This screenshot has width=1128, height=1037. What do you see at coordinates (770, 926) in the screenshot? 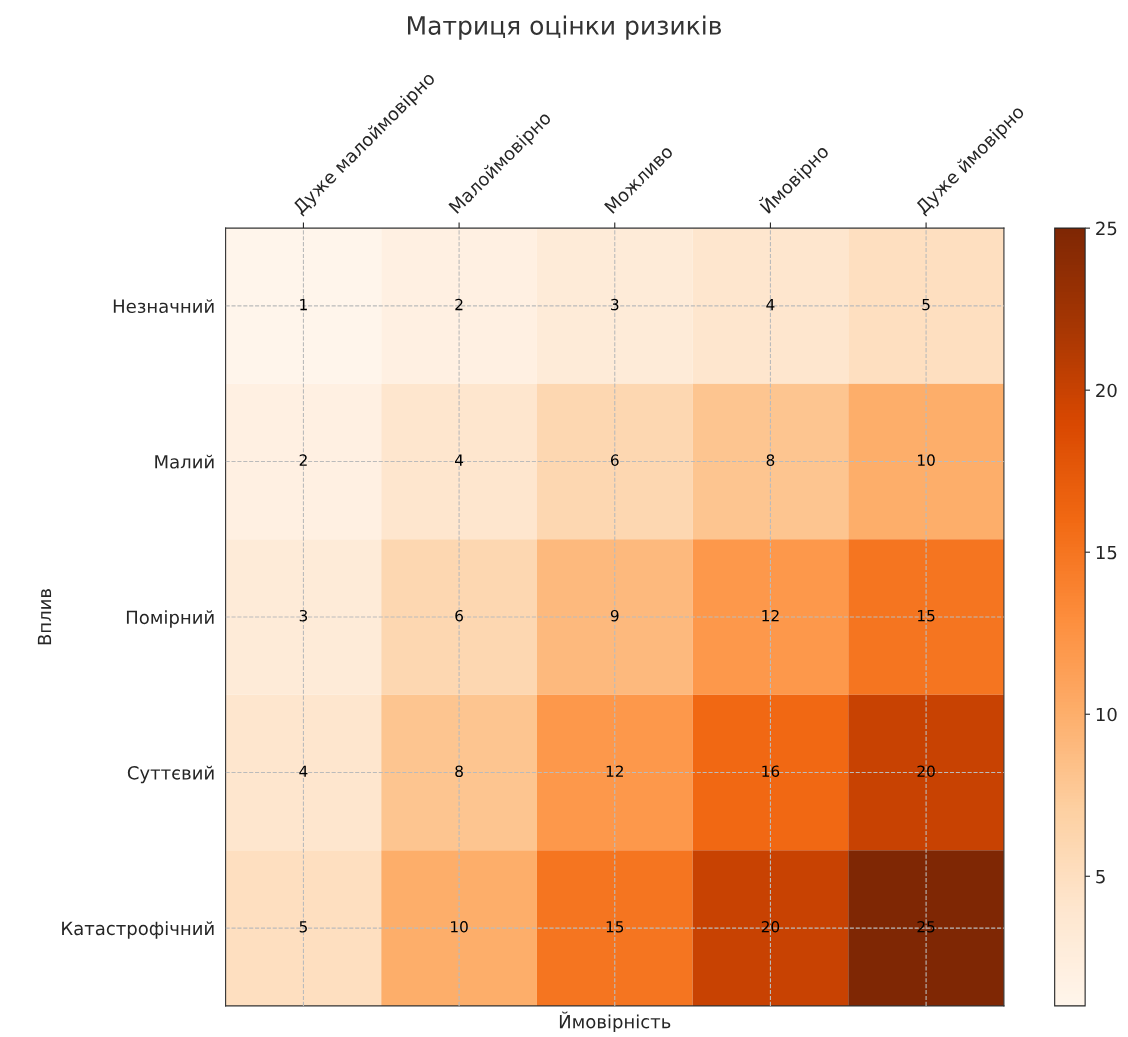
I see `data-label: 20` at bounding box center [770, 926].